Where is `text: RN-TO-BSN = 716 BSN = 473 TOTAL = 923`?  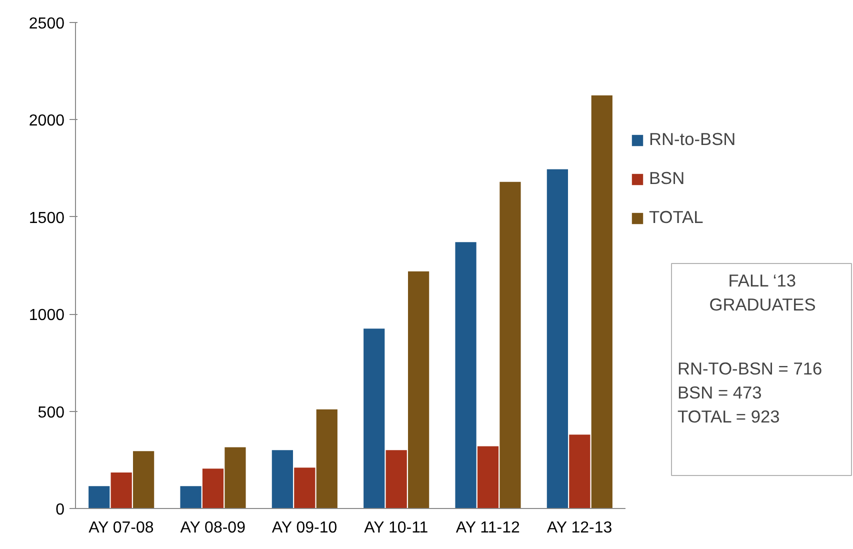 text: RN-TO-BSN = 716 BSN = 473 TOTAL = 923 is located at coordinates (750, 392).